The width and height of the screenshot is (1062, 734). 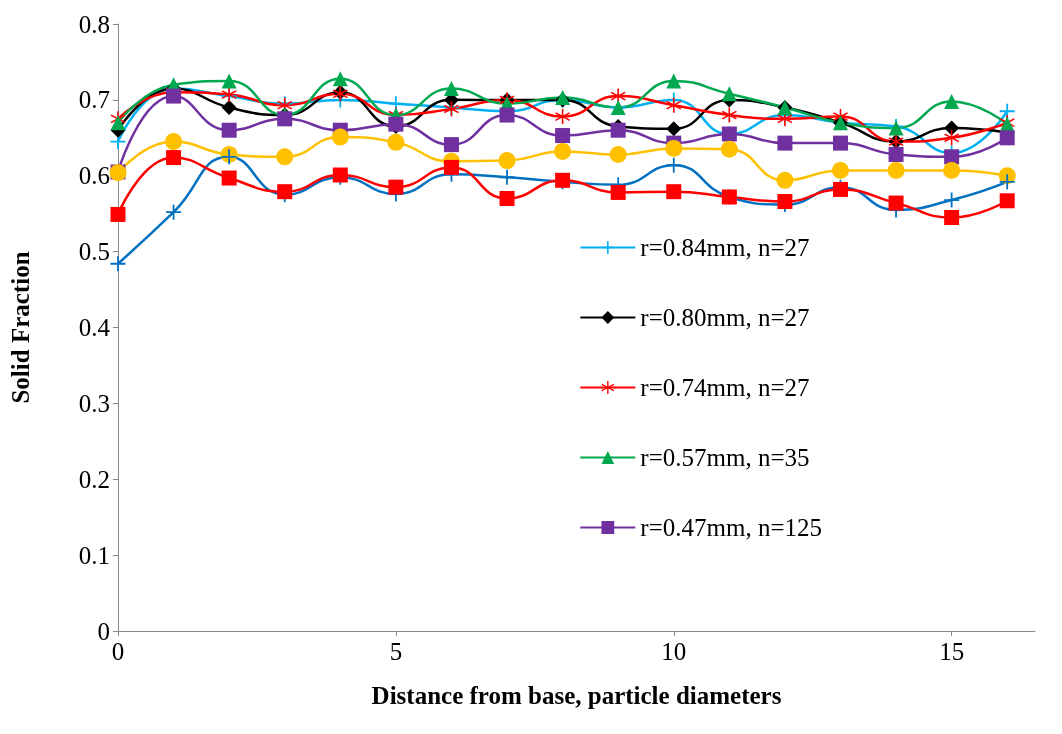 What do you see at coordinates (731, 527) in the screenshot?
I see `legend-label: r=0.47mm, n=125` at bounding box center [731, 527].